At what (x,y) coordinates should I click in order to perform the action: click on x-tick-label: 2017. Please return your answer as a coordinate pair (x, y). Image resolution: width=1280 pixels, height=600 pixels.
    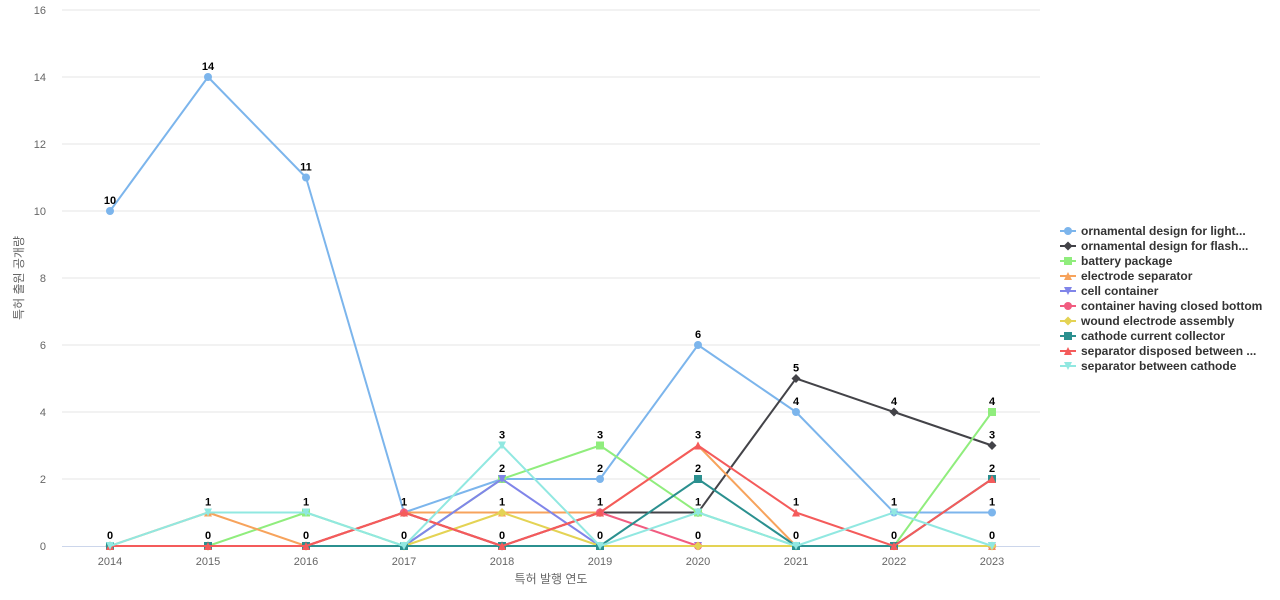
    Looking at the image, I should click on (404, 562).